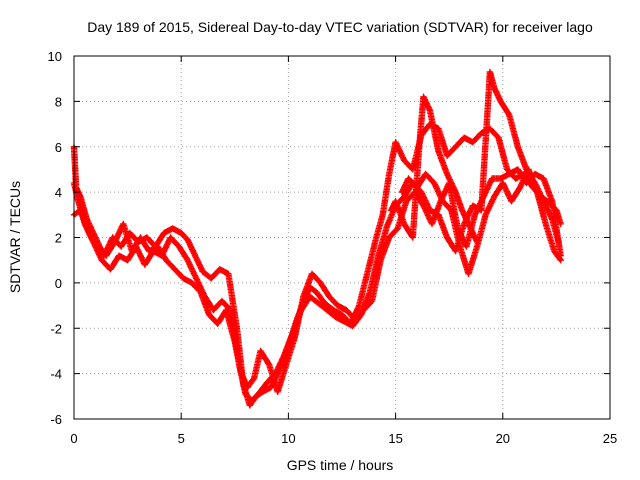 This screenshot has width=640, height=480. I want to click on y-tick-label: 2, so click(58, 238).